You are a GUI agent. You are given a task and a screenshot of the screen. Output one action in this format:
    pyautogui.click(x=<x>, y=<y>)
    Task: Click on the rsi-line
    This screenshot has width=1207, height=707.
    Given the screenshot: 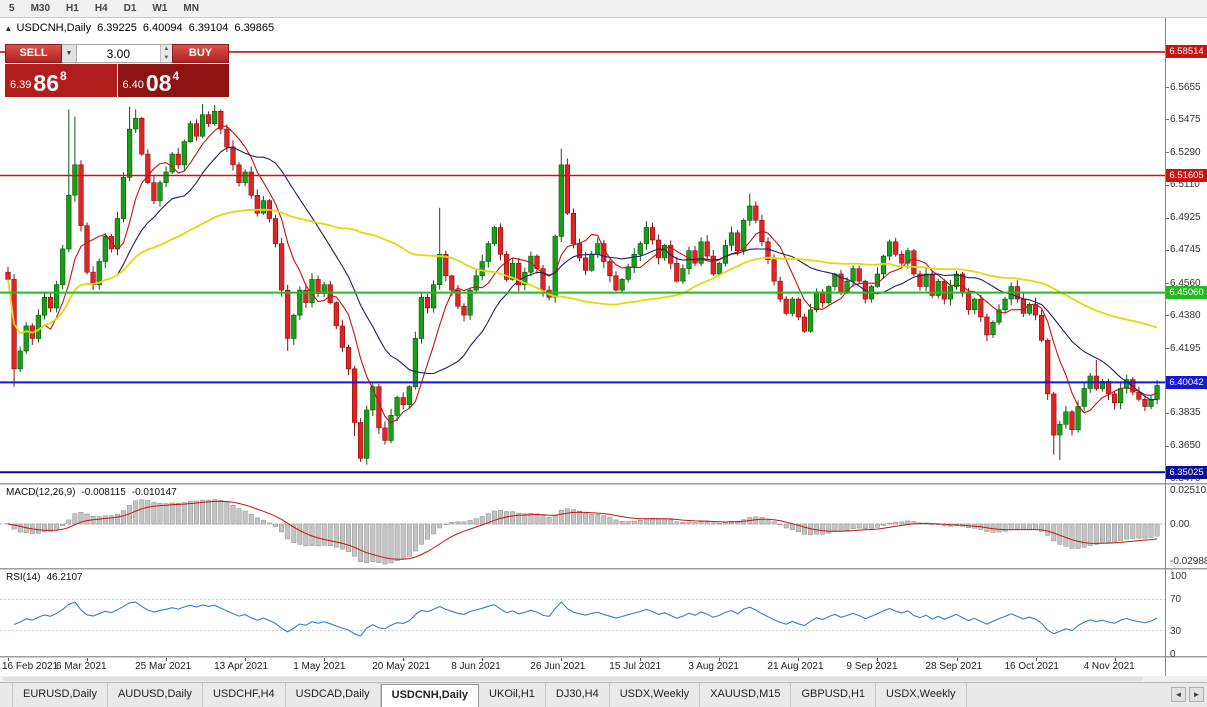 What is the action you would take?
    pyautogui.click(x=585, y=619)
    